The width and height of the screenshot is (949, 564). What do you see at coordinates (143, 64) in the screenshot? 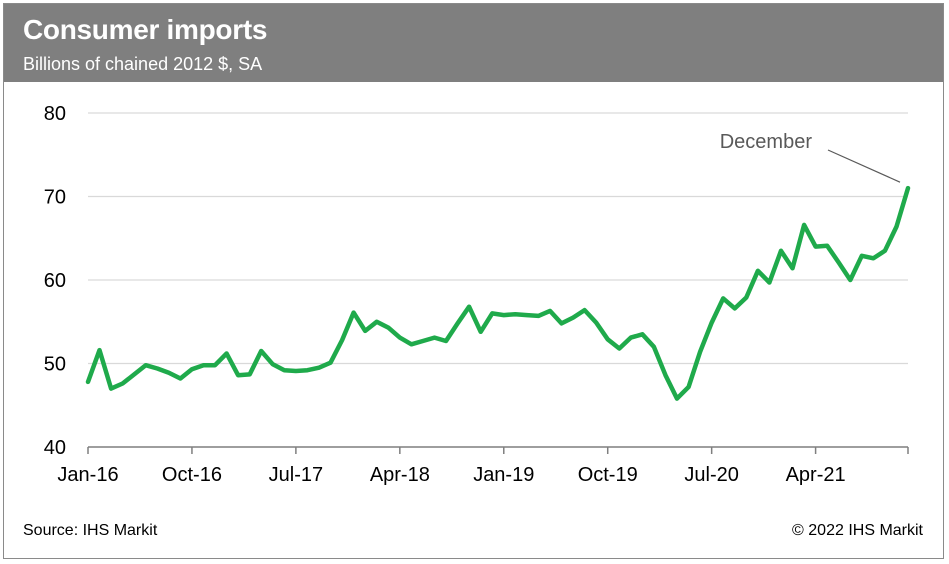
I see `chart-subtitle: Billions of chained 2012 $, SA` at bounding box center [143, 64].